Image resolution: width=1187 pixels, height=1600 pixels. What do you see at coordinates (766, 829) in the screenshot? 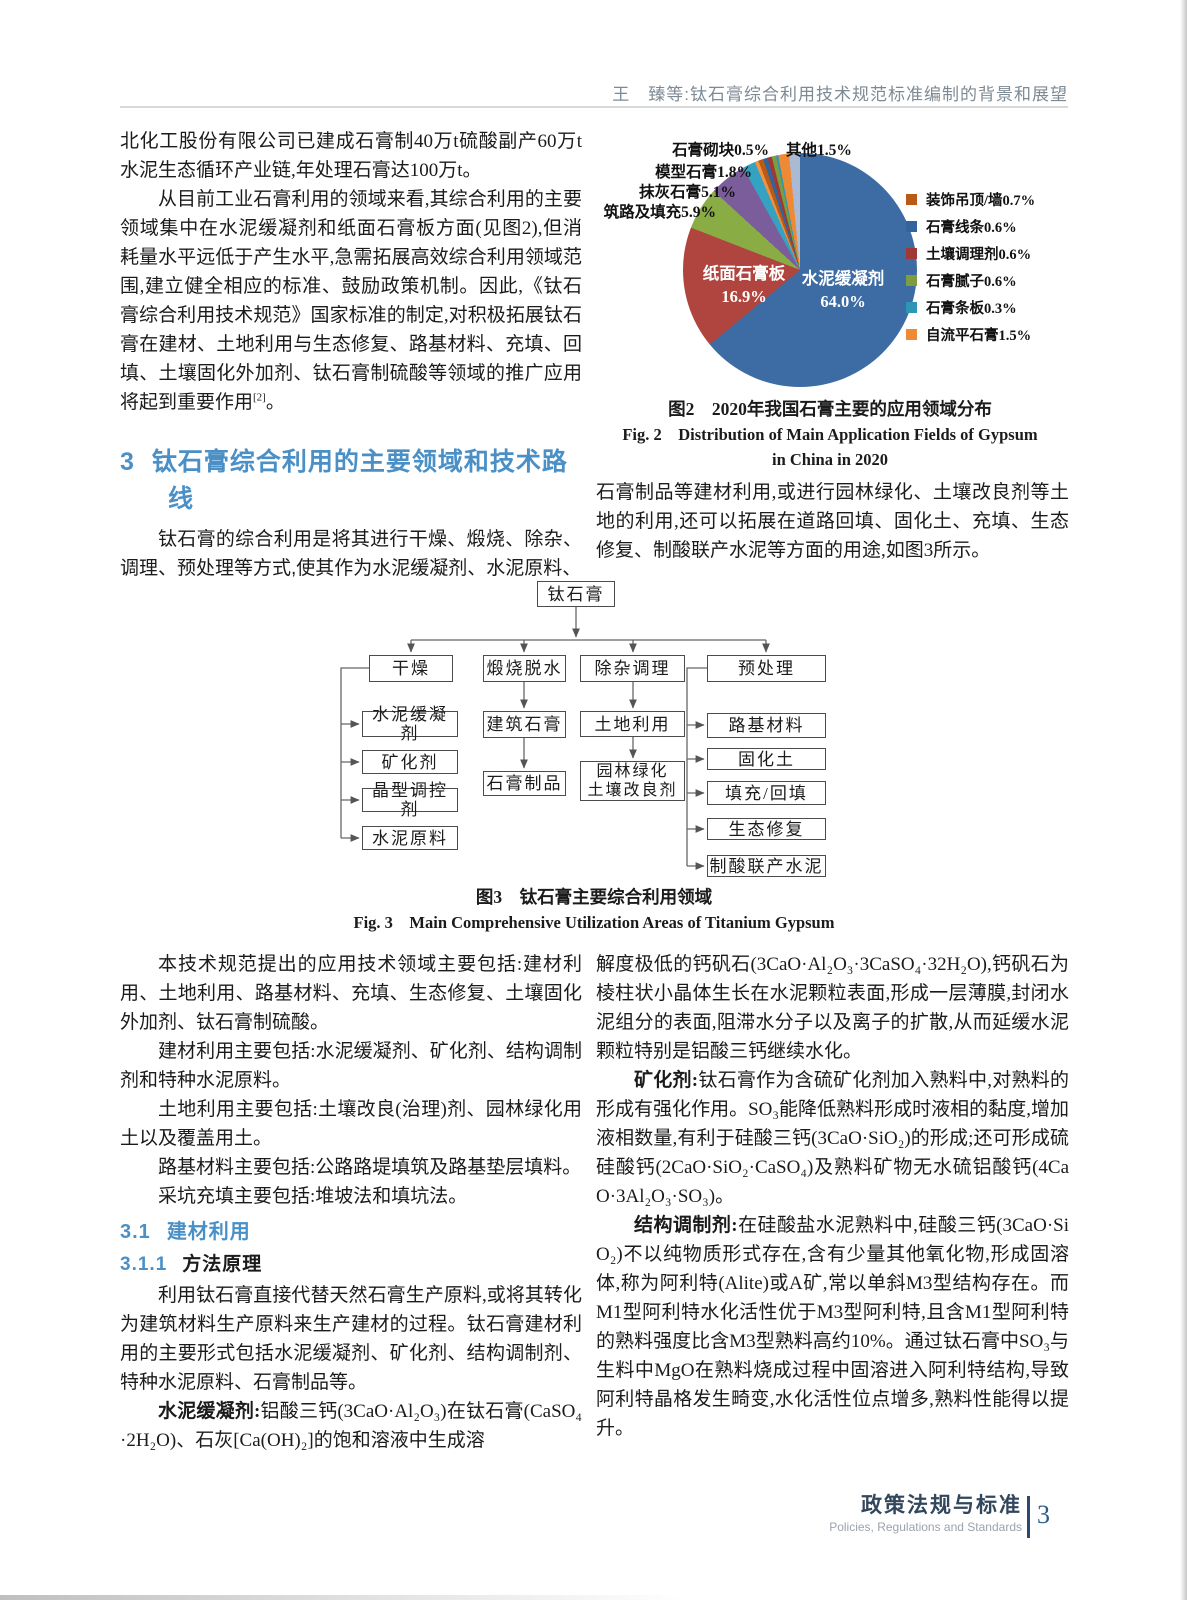
I see `node-ecological-restoration: 生态修复` at bounding box center [766, 829].